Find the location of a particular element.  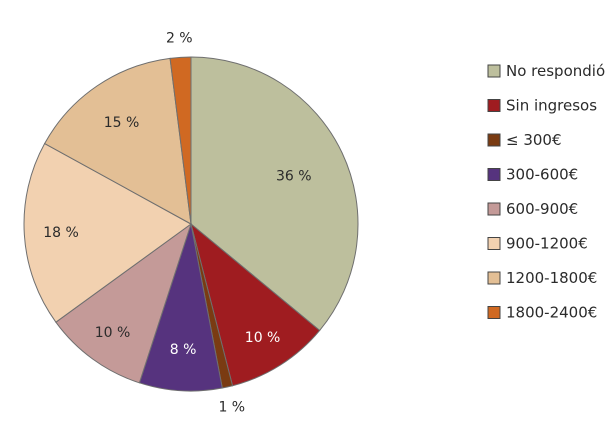

legend-label-1800-2400: 1800-2400€ is located at coordinates (551, 313).